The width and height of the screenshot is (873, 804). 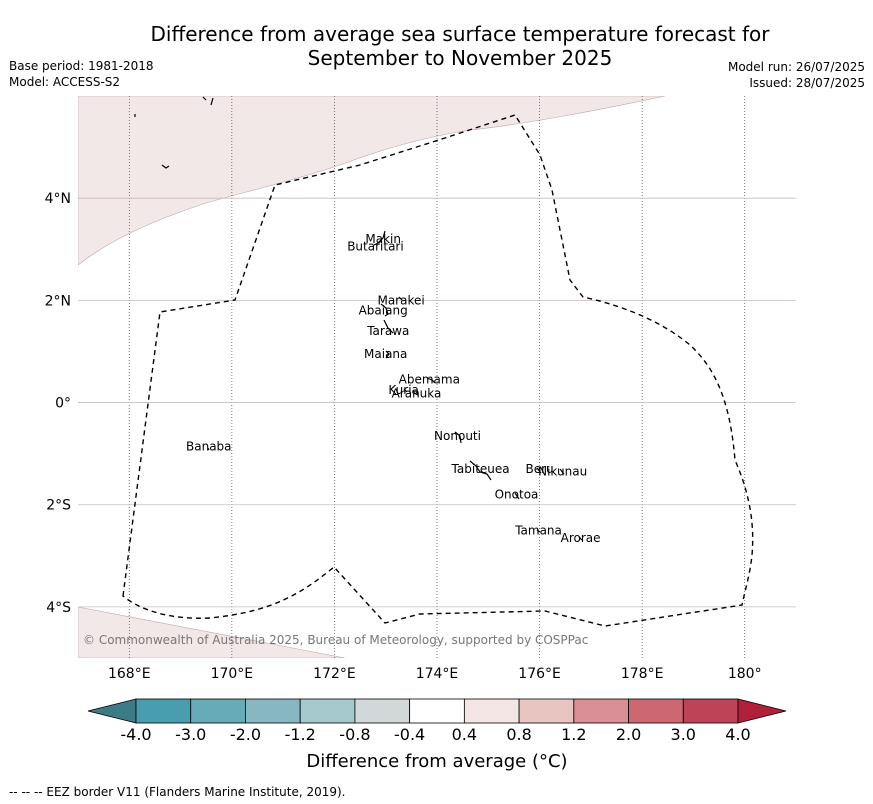 I want to click on island-label: Butaritari, so click(x=375, y=247).